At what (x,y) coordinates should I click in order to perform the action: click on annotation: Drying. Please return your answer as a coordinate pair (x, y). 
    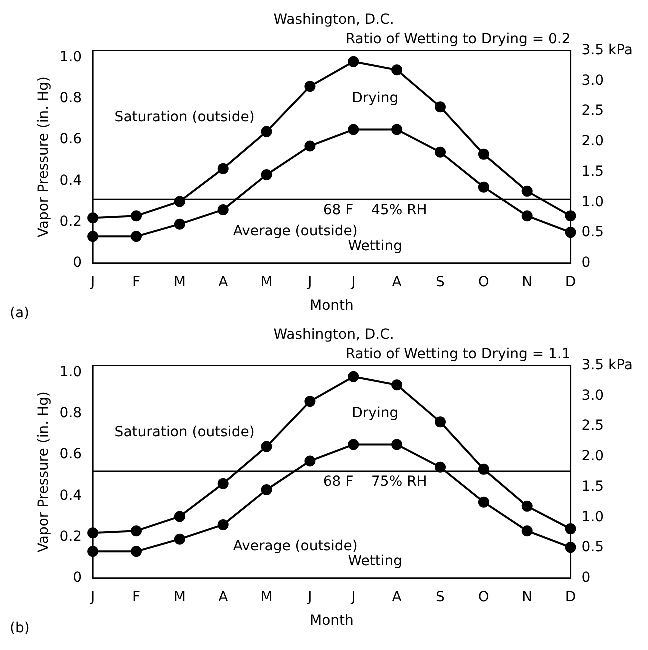
    Looking at the image, I should click on (375, 98).